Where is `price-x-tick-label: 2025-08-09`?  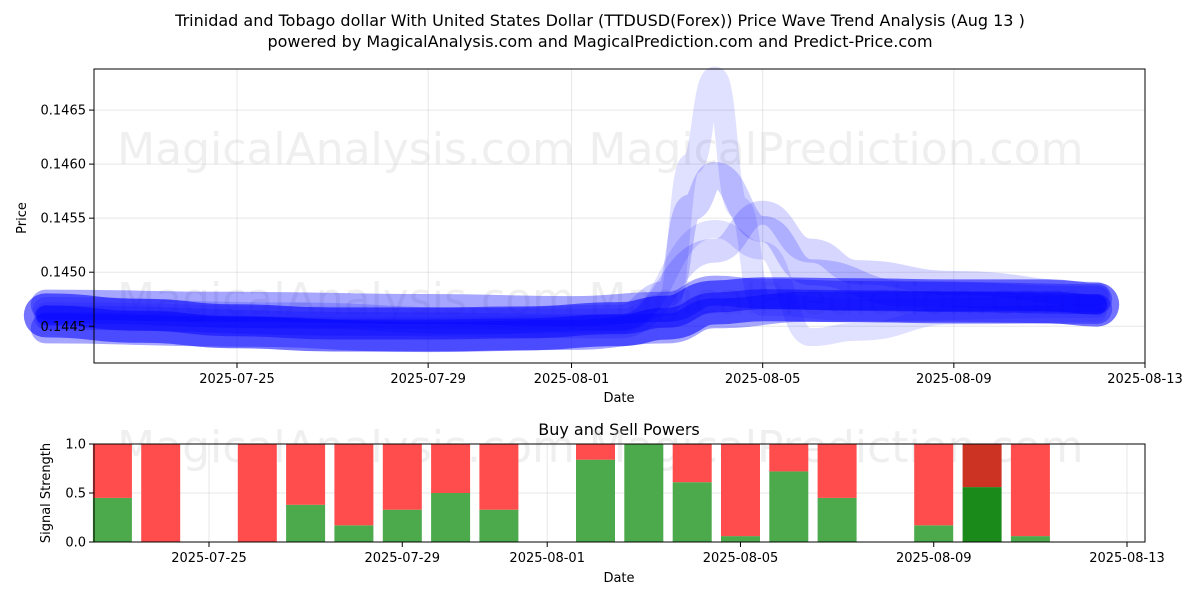 price-x-tick-label: 2025-08-09 is located at coordinates (954, 379).